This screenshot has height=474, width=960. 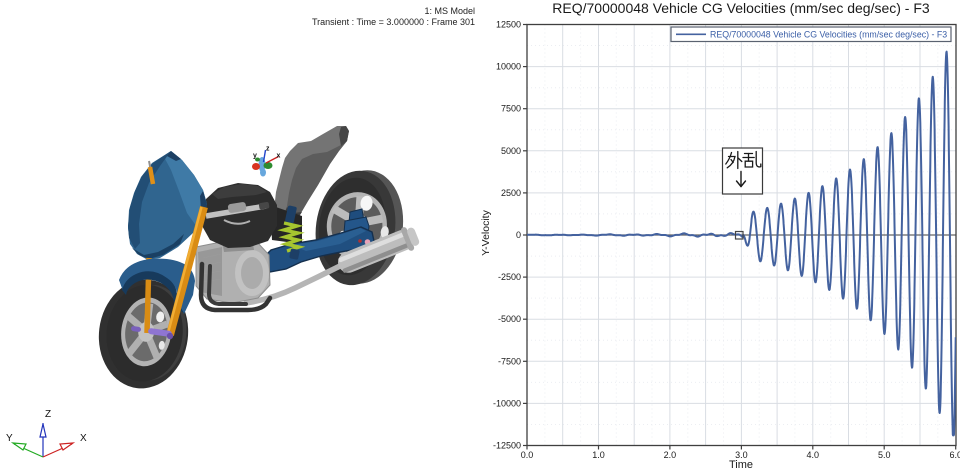 I want to click on svg-text: 6.0, so click(x=954, y=455).